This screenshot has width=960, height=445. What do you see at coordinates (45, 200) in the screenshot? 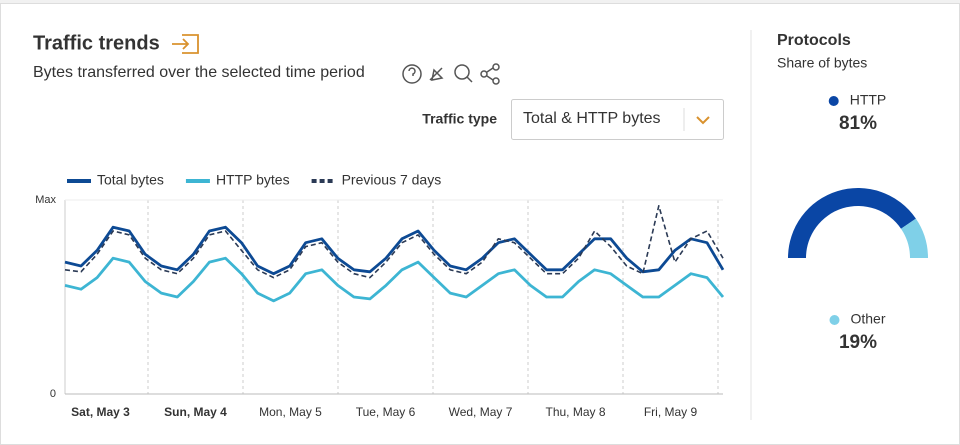
I see `y-tick-label: Max` at bounding box center [45, 200].